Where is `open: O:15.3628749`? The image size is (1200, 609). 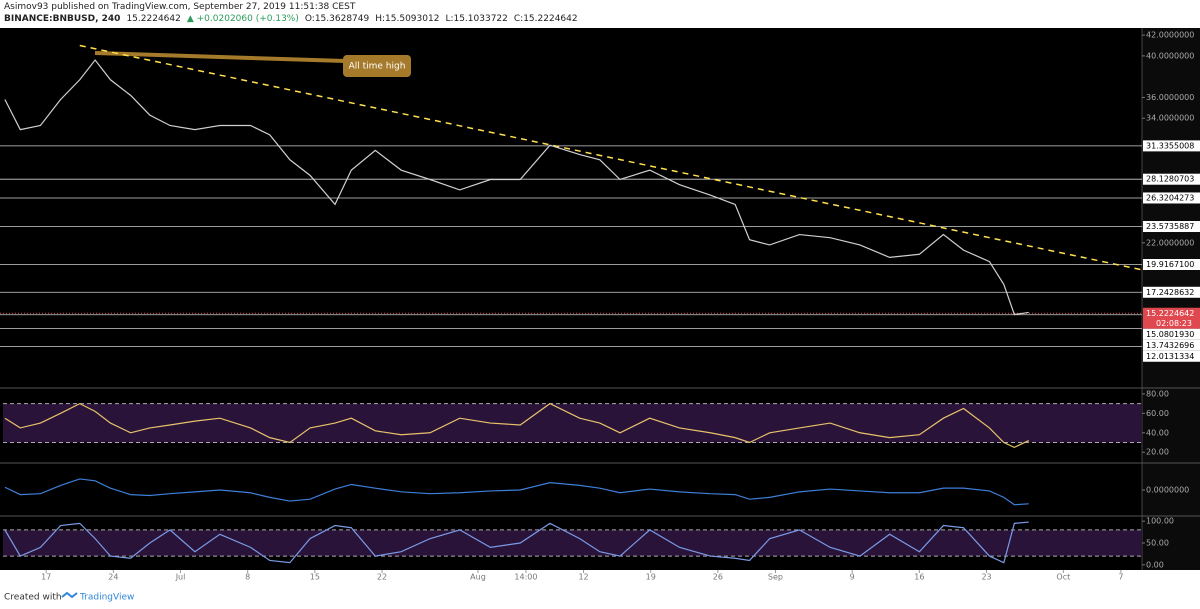 open: O:15.3628749 is located at coordinates (337, 19).